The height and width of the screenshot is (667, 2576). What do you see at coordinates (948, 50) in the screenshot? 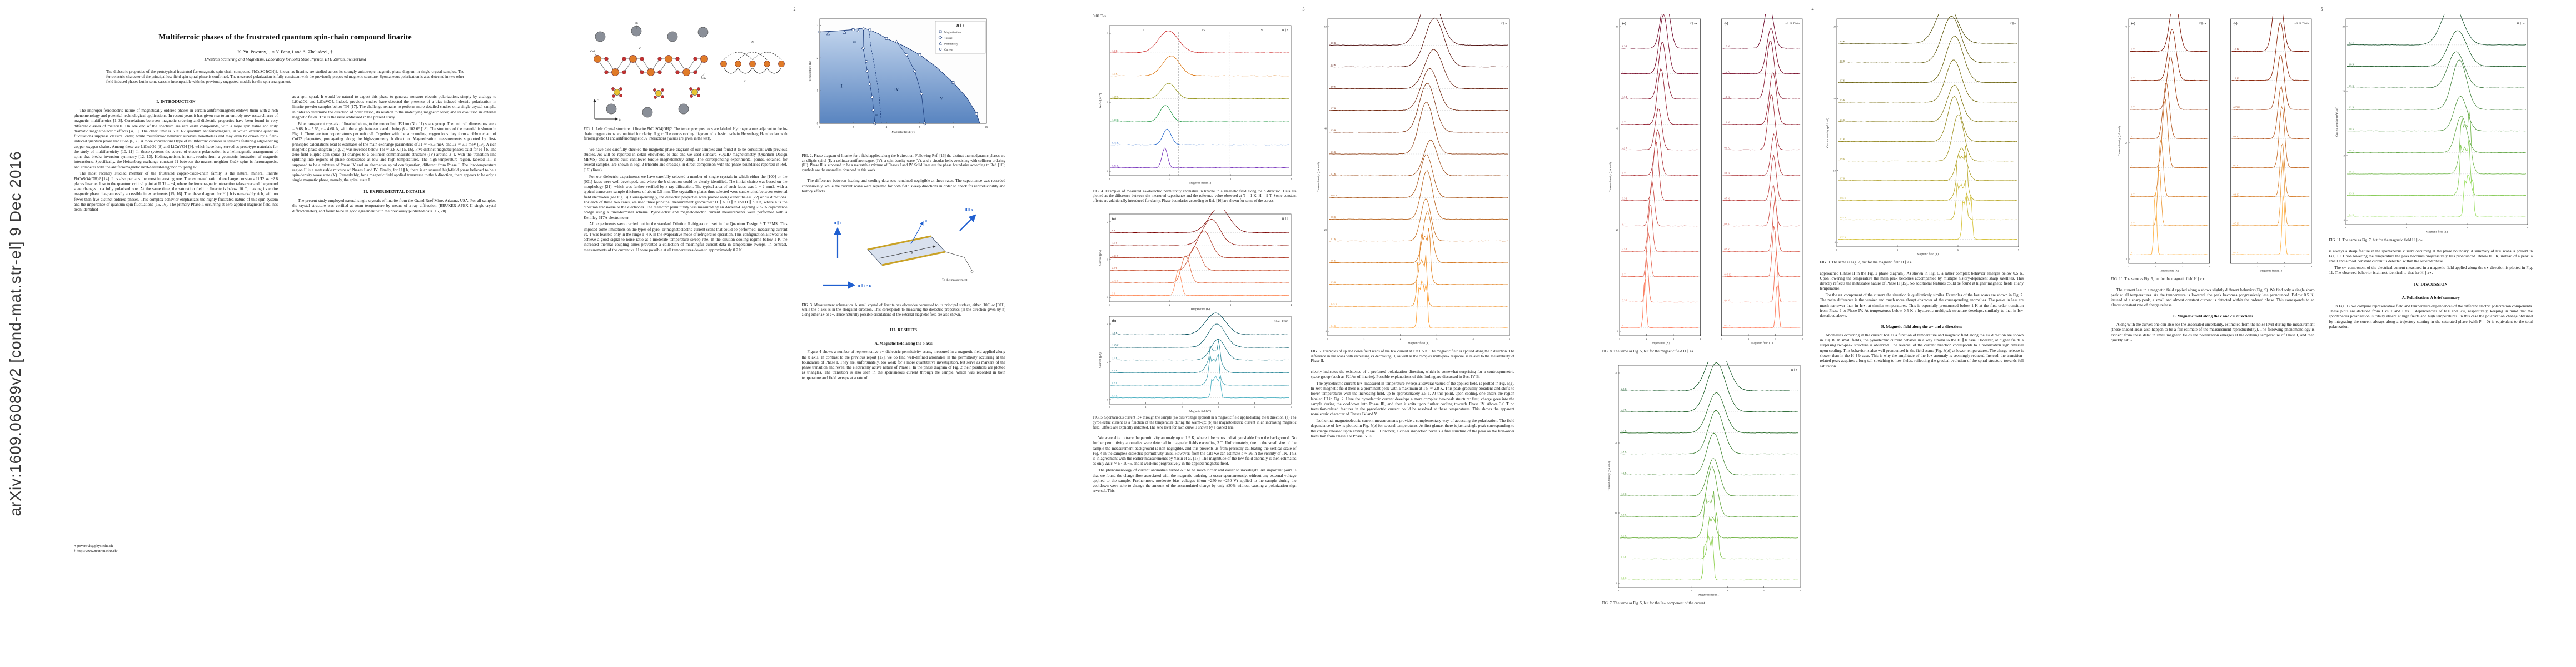
I see `svg-text: Current` at bounding box center [948, 50].